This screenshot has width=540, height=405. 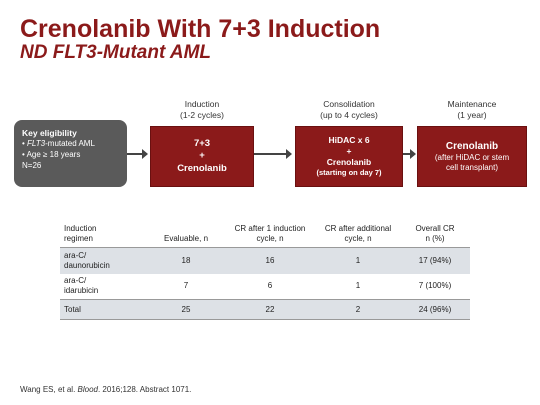 What do you see at coordinates (104, 235) in the screenshot?
I see `header-regimen: Induction regimen` at bounding box center [104, 235].